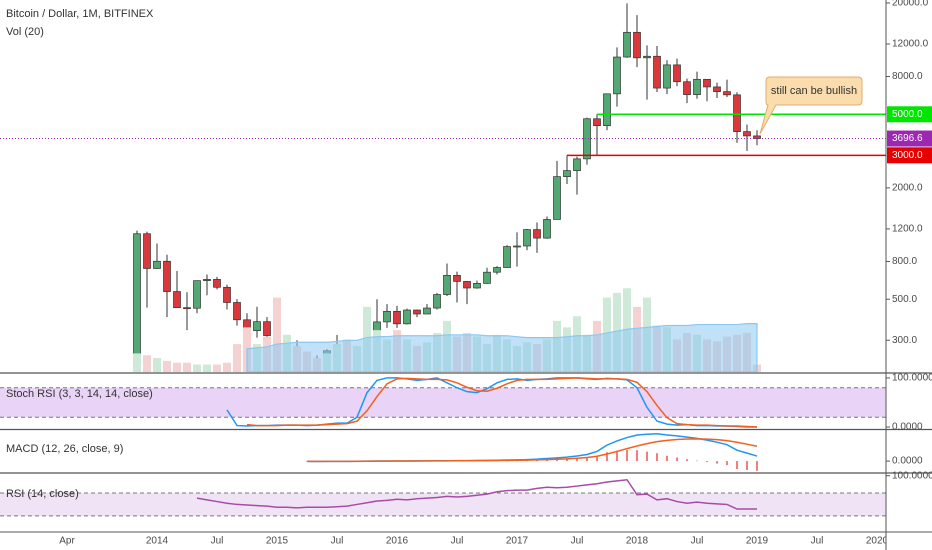 This screenshot has width=932, height=550. What do you see at coordinates (904, 299) in the screenshot?
I see `y-tick-label: 500.0` at bounding box center [904, 299].